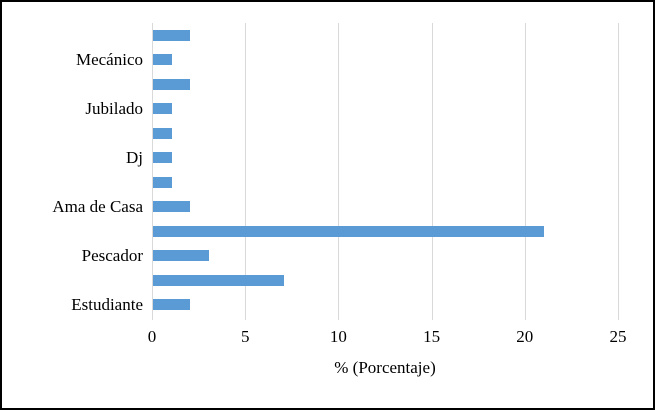  I want to click on category-label: Estudiante, so click(107, 304).